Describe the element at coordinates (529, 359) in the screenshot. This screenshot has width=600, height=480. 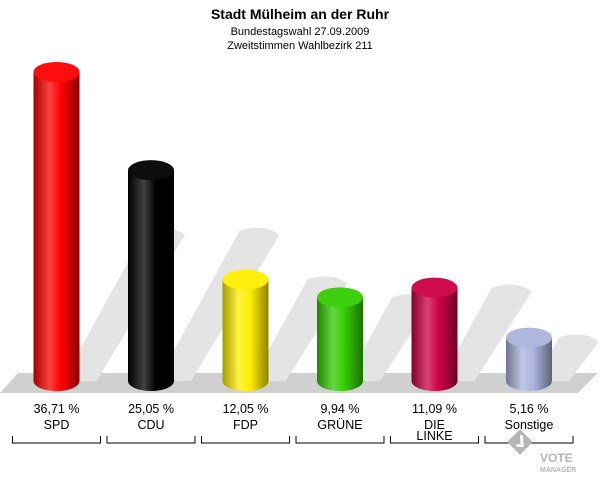
I see `bar-sonstige` at that location.